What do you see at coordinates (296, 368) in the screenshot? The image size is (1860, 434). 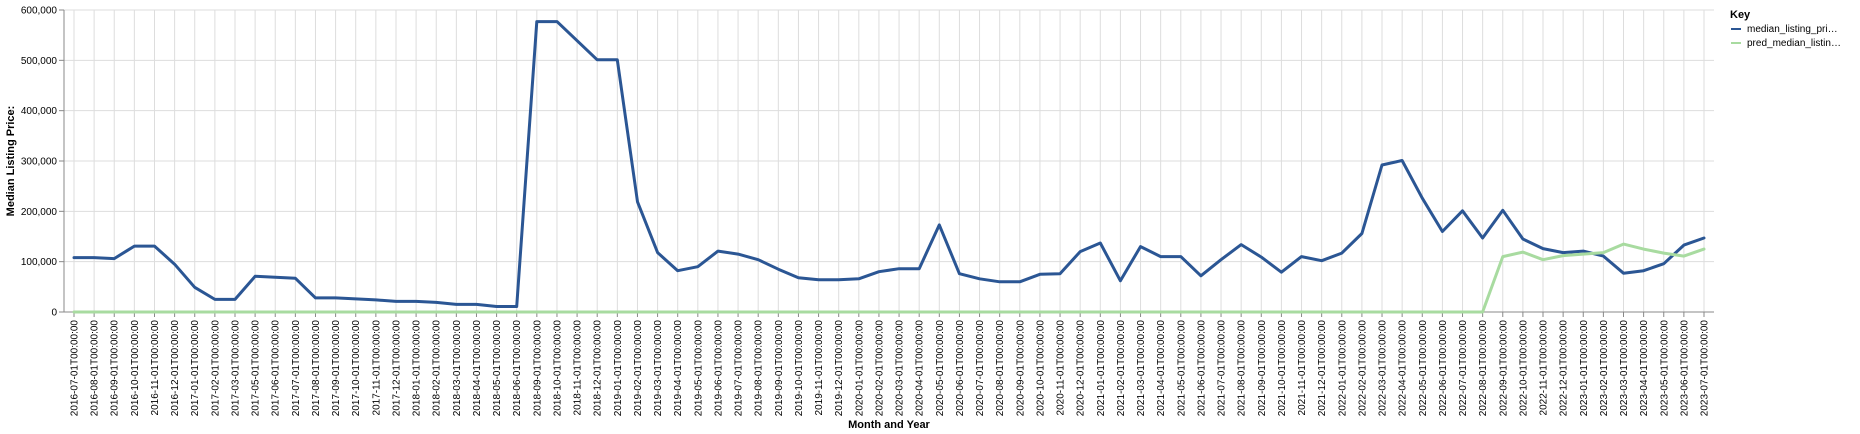 I see `x-tick-label: 2017-07-01T00:00:00` at bounding box center [296, 368].